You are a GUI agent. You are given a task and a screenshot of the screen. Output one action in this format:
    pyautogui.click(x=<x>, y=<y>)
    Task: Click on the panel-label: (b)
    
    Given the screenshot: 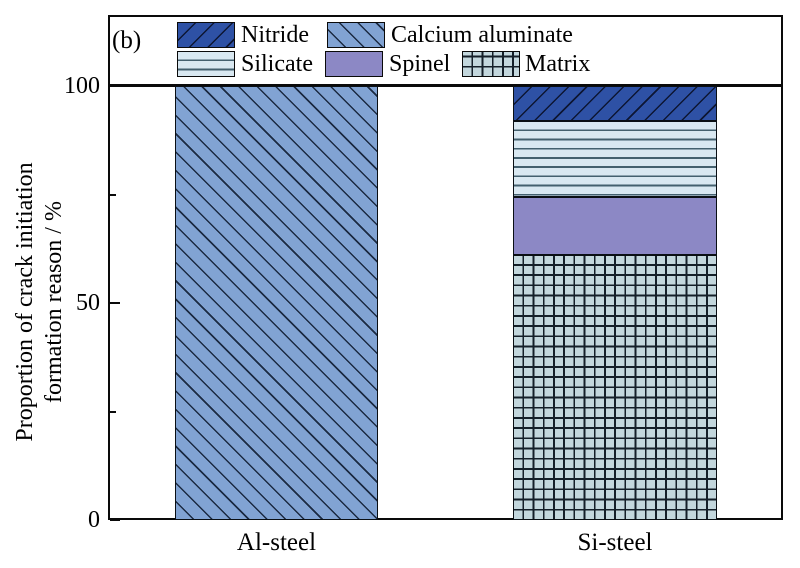 What is the action you would take?
    pyautogui.click(x=127, y=40)
    